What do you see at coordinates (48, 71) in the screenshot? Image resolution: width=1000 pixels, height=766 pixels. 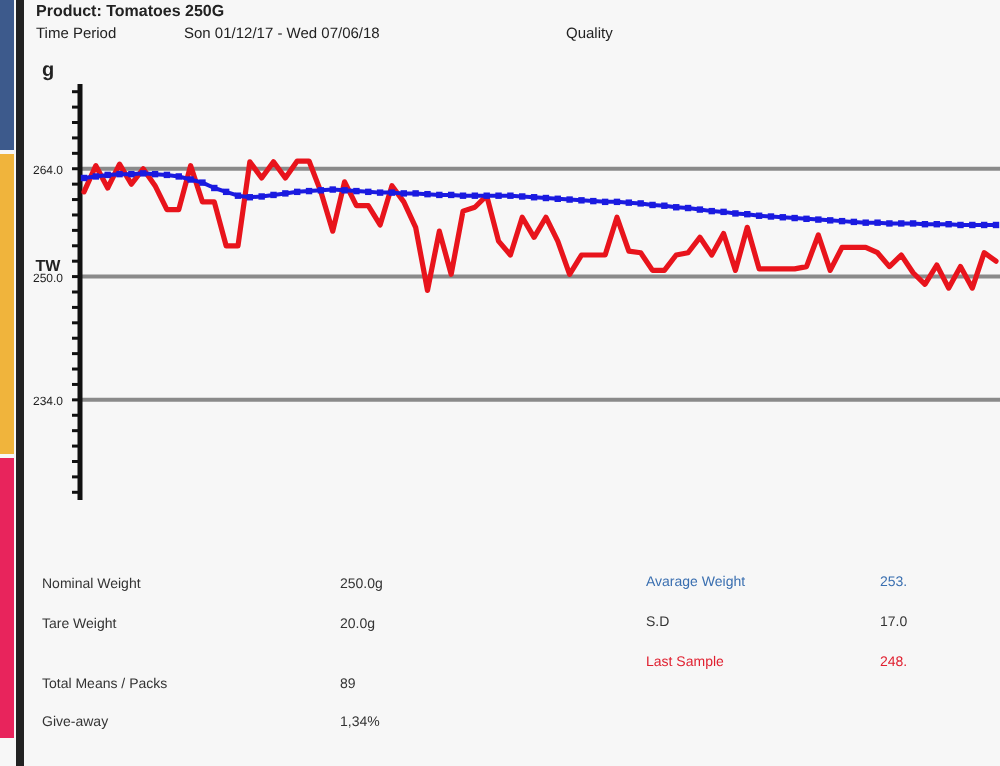 I see `y-axis-title: g` at bounding box center [48, 71].